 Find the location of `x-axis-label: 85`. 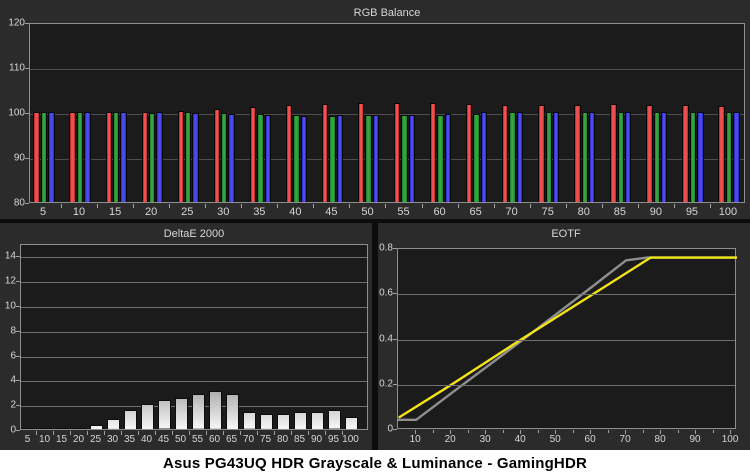

x-axis-label: 85 is located at coordinates (299, 439).